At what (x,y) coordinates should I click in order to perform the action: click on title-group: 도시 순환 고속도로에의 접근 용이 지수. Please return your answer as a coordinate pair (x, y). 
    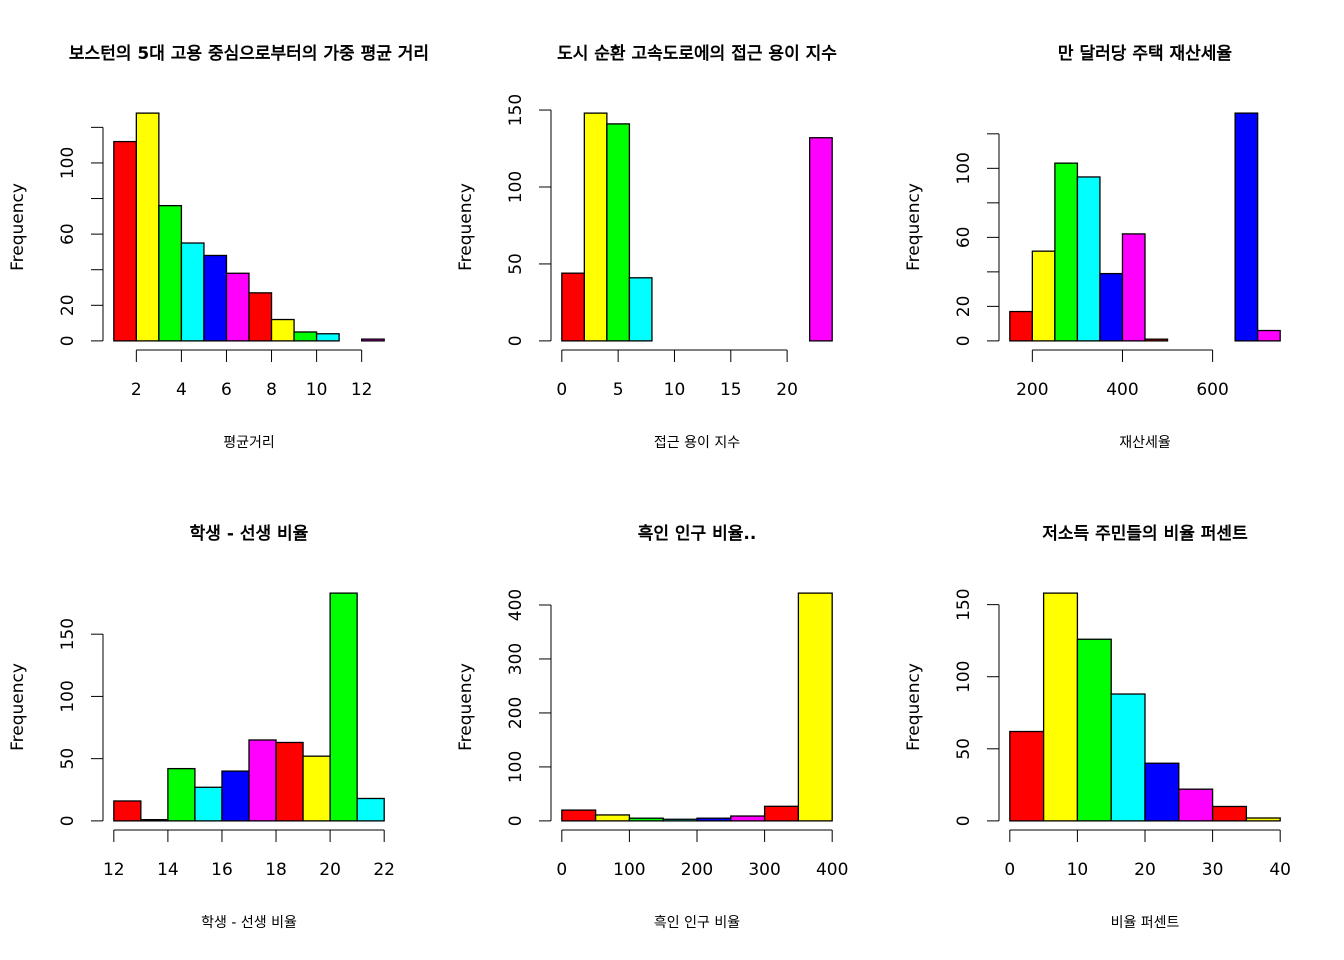
    Looking at the image, I should click on (697, 54).